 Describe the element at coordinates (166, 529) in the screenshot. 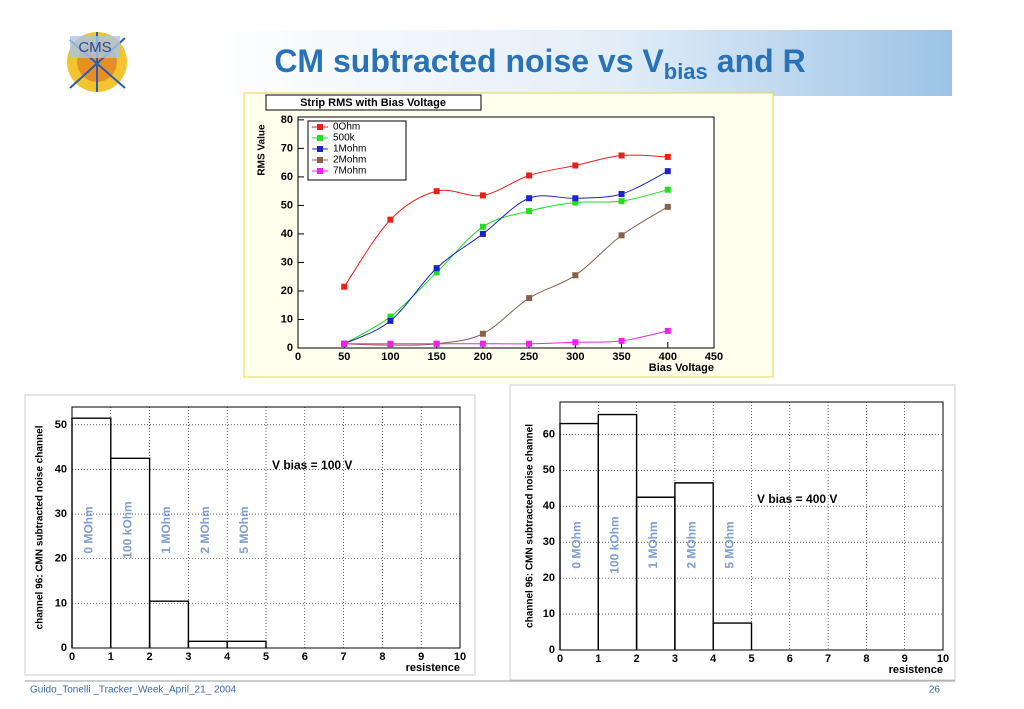

I see `bin-label: 1 MOhm` at that location.